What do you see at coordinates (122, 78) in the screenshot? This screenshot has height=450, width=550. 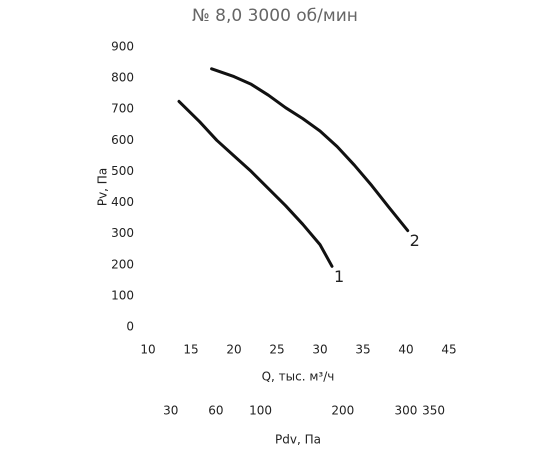 I see `y-tick-label: 800` at bounding box center [122, 78].